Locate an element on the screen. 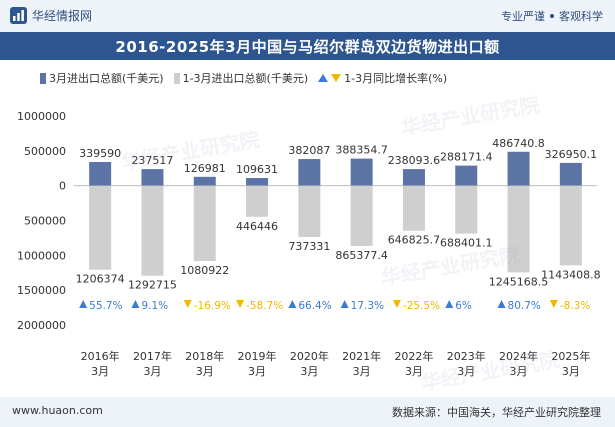 This screenshot has height=427, width=615. data-label-growth: -58.7% is located at coordinates (264, 306).